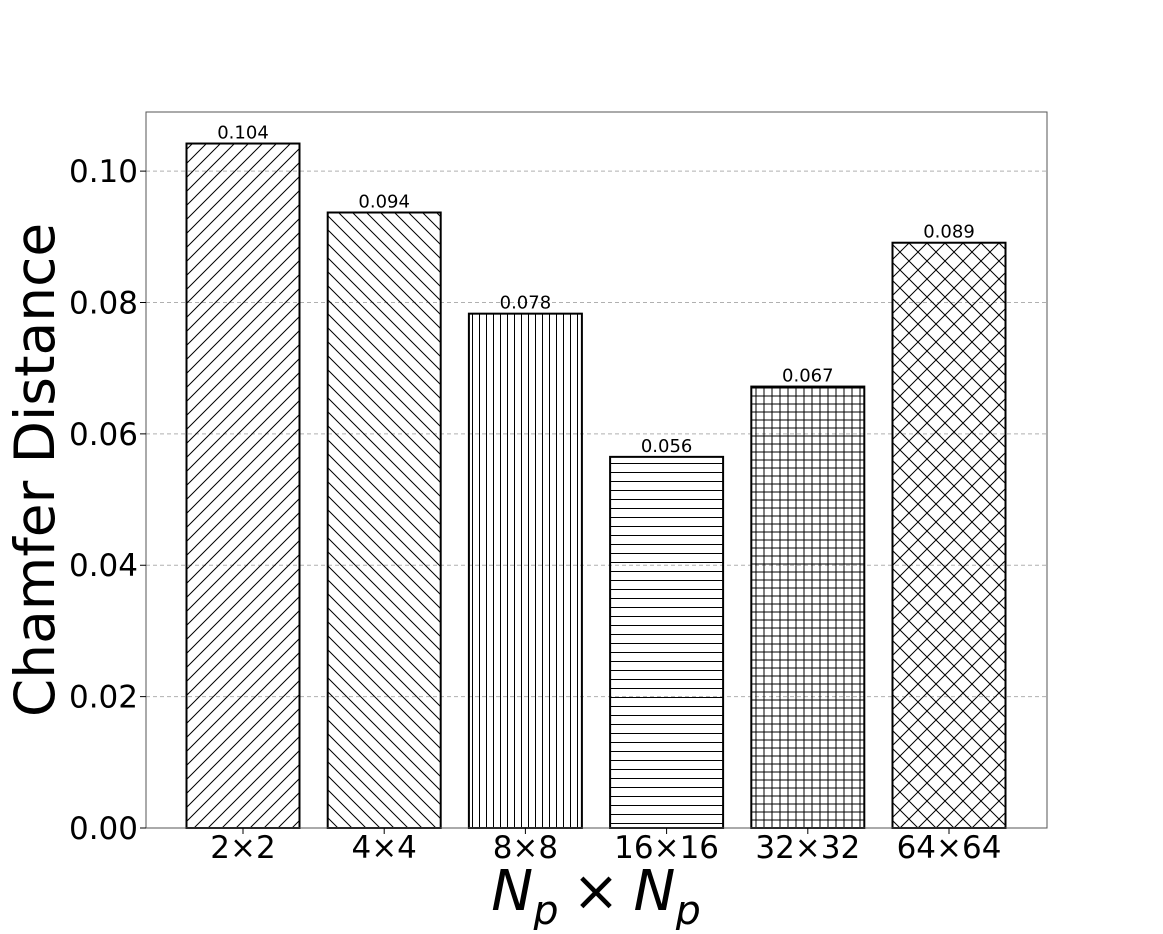 The height and width of the screenshot is (934, 1163). I want to click on bar-16x16, so click(667, 642).